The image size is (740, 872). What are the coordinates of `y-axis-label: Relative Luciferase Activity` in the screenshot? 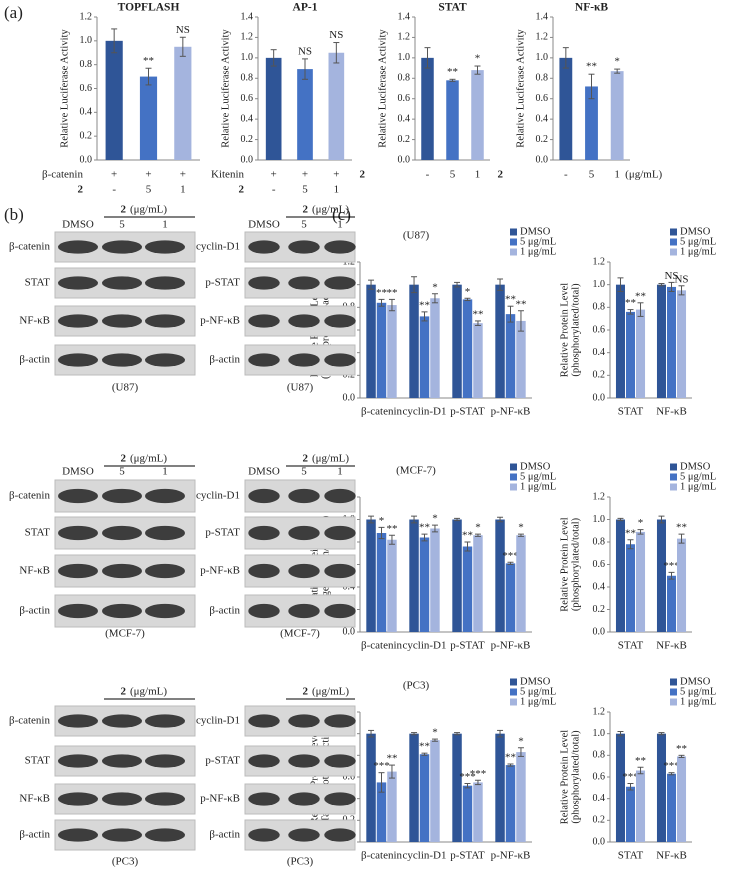 It's located at (64, 88).